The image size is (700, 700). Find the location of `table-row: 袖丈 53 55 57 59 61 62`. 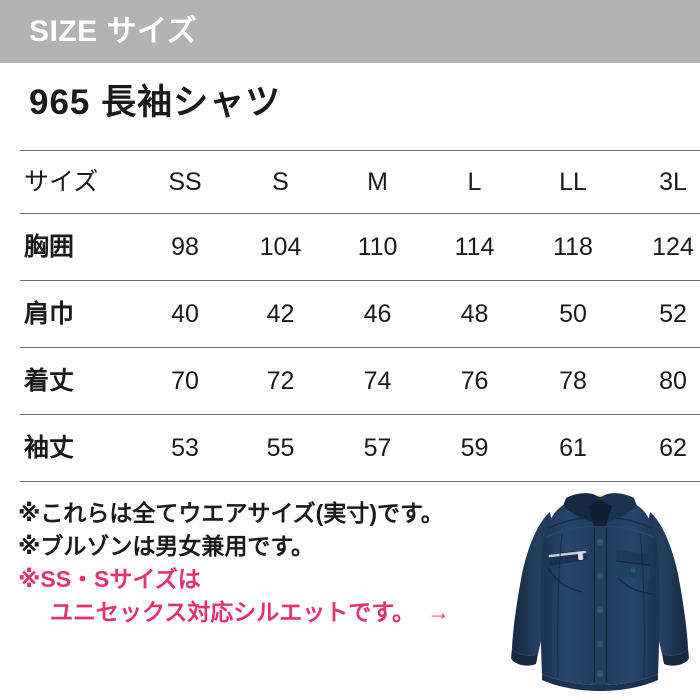

table-row: 袖丈 53 55 57 59 61 62 is located at coordinates (360, 448).